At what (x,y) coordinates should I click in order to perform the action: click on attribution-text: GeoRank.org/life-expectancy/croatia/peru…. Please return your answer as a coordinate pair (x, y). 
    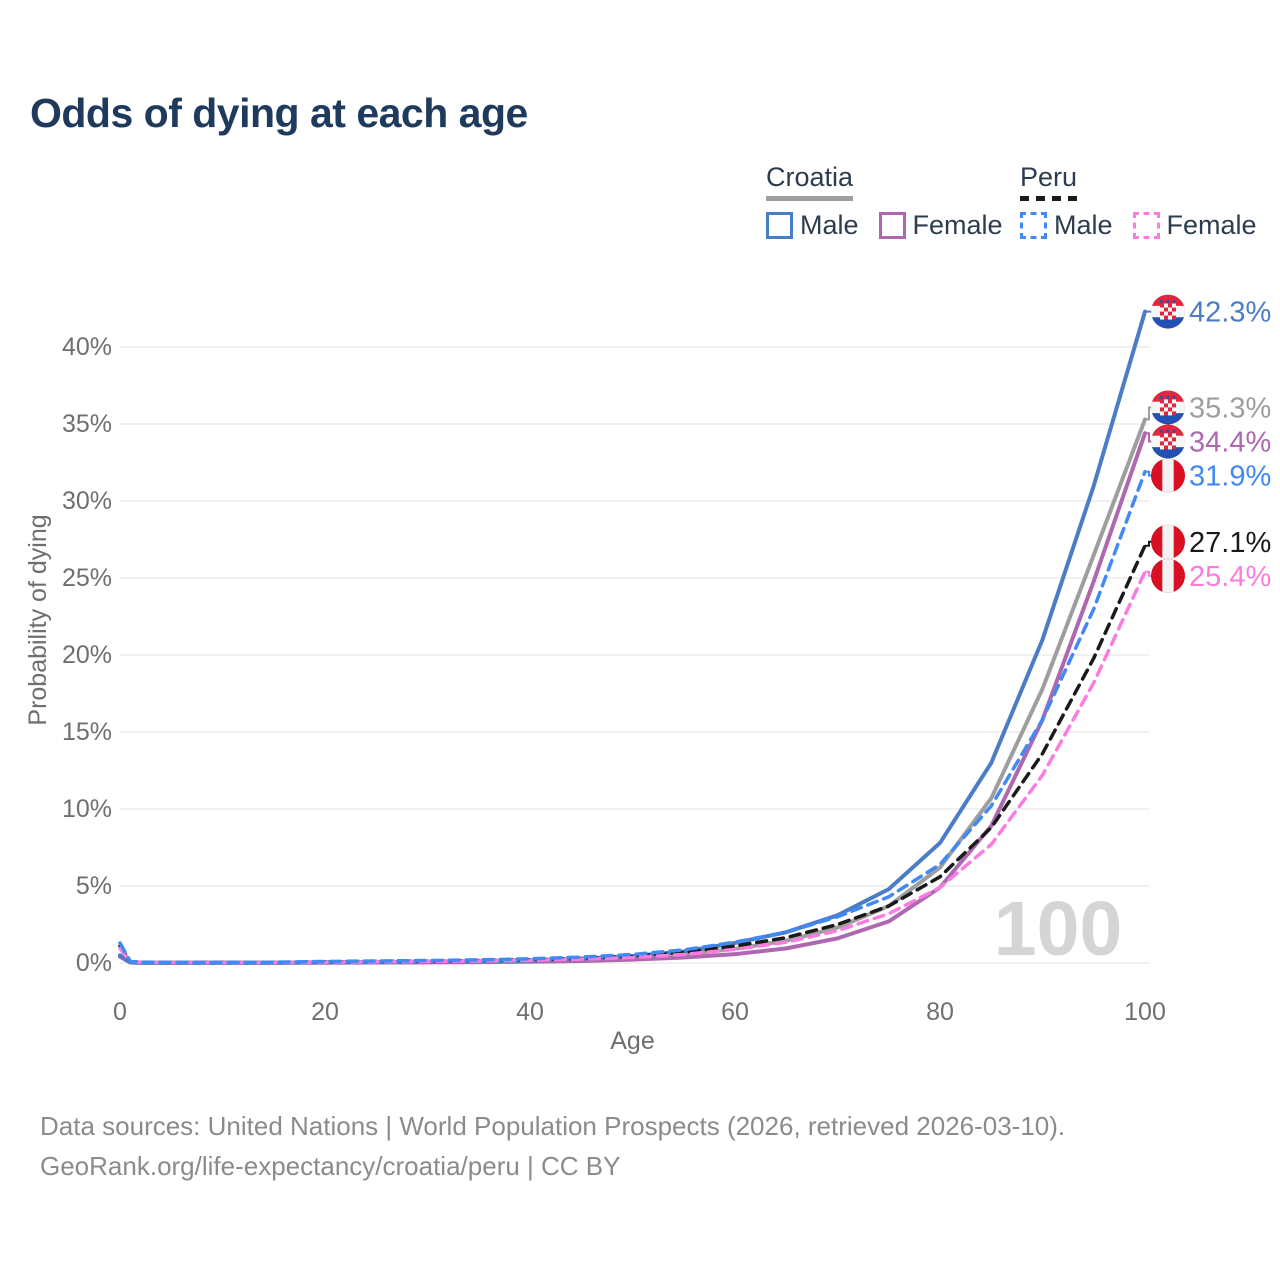
    Looking at the image, I should click on (330, 1166).